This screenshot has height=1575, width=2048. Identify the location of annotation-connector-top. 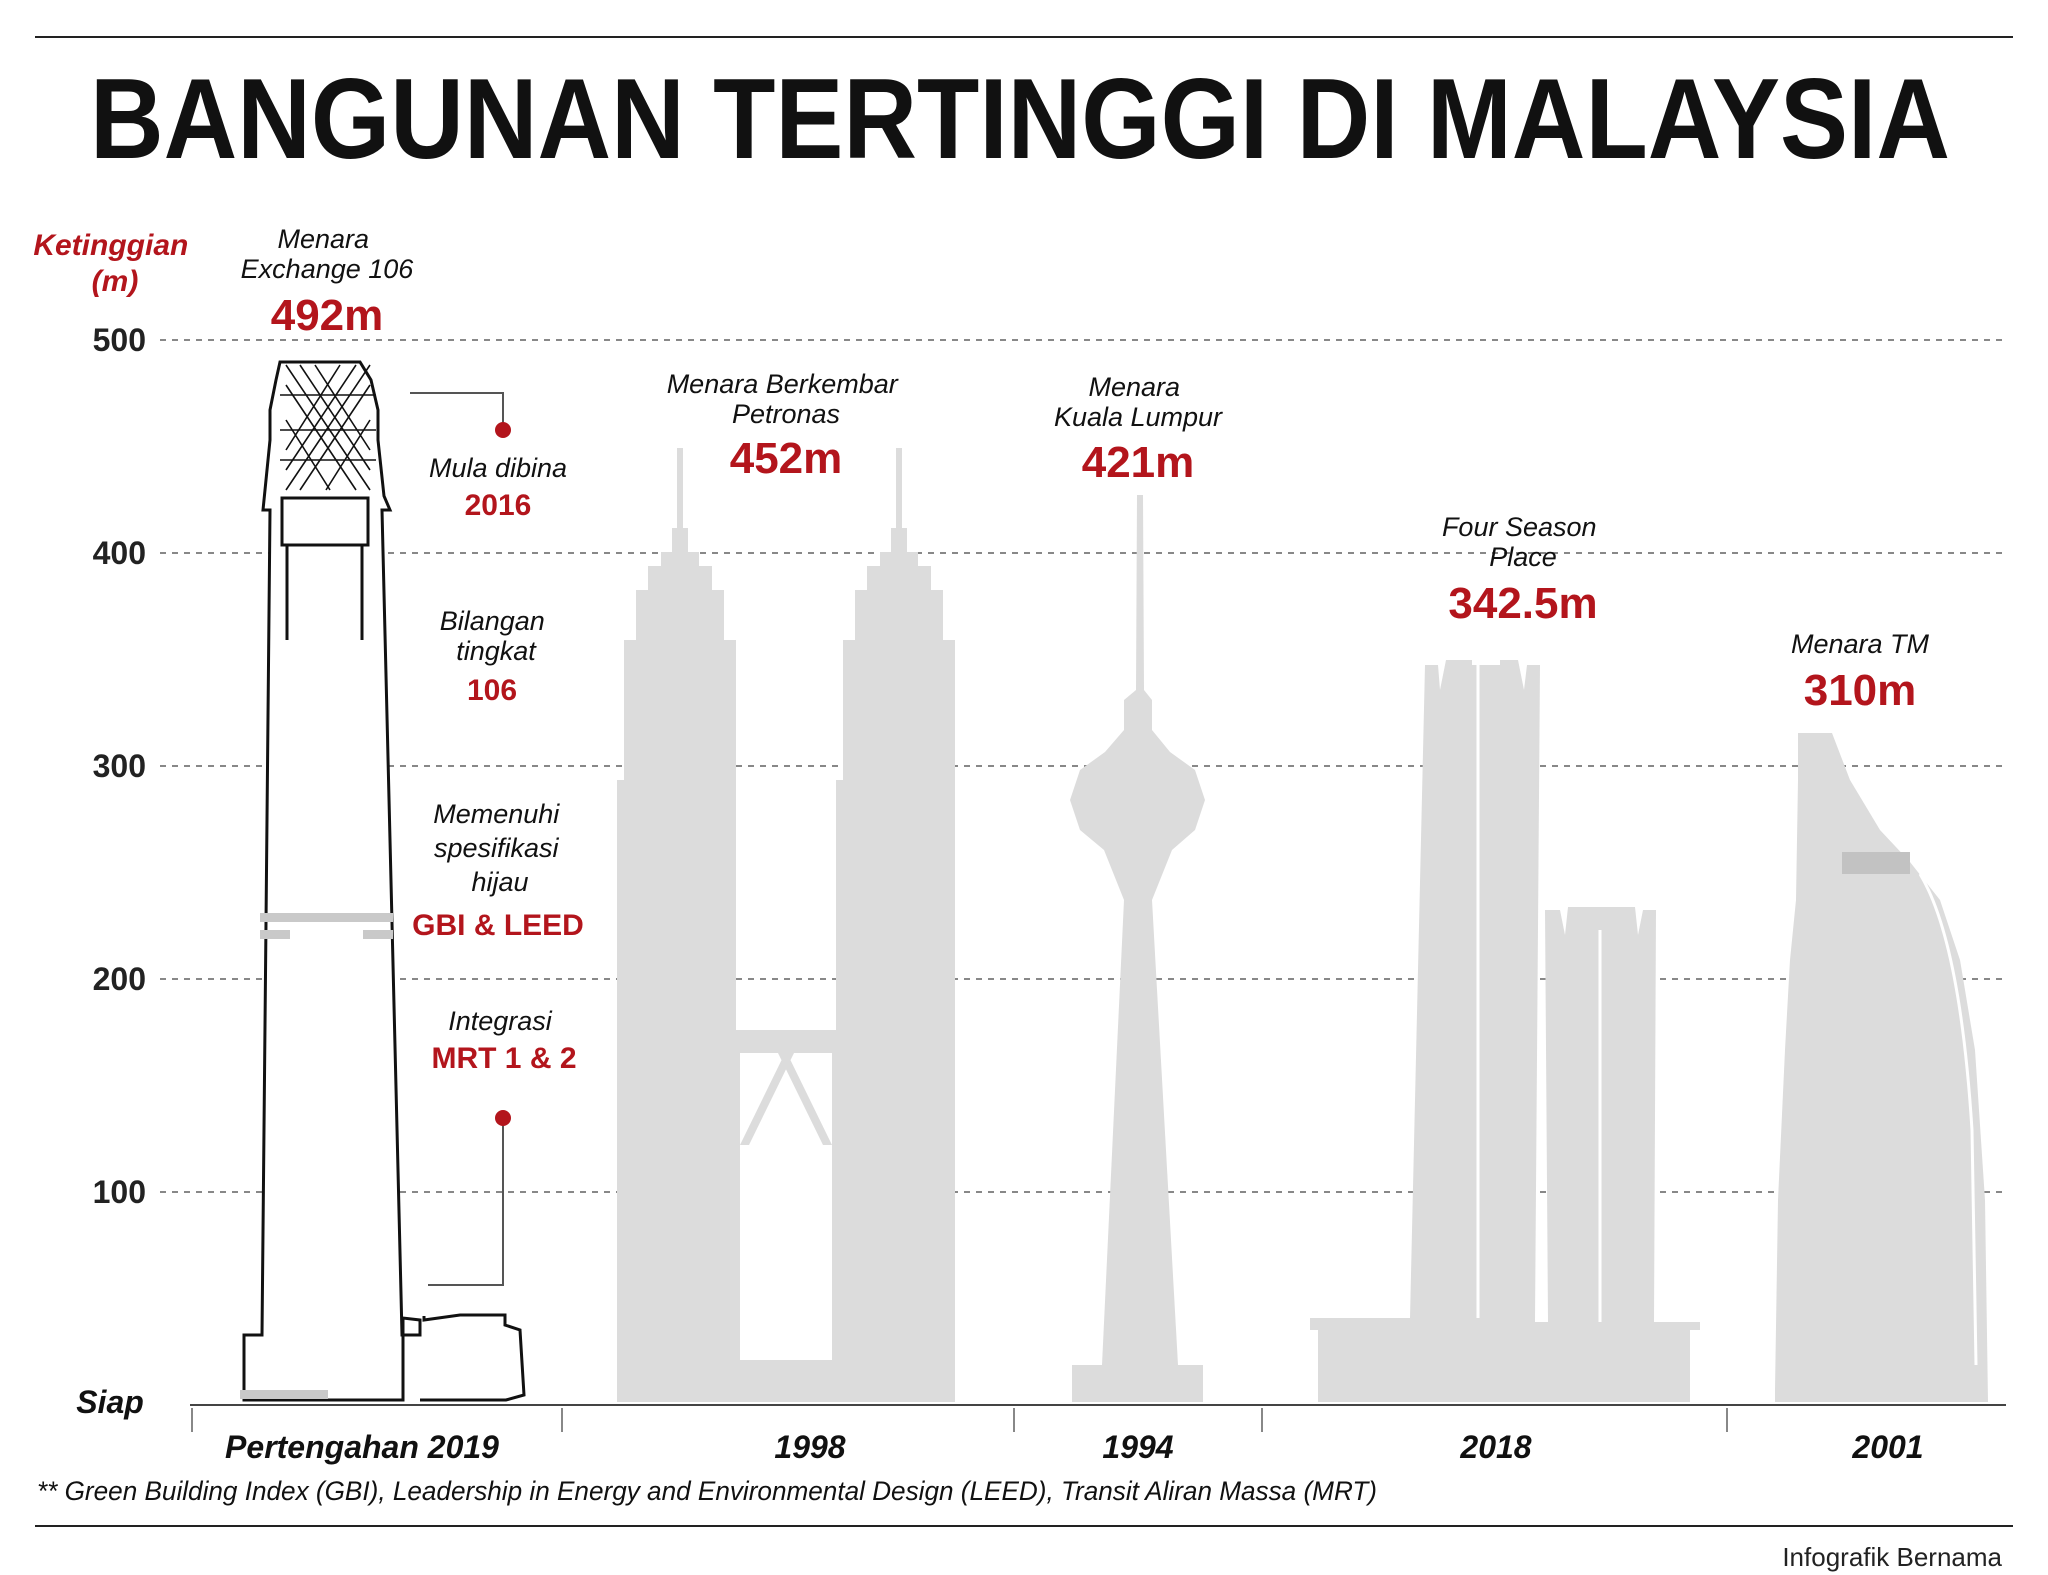
(457, 411).